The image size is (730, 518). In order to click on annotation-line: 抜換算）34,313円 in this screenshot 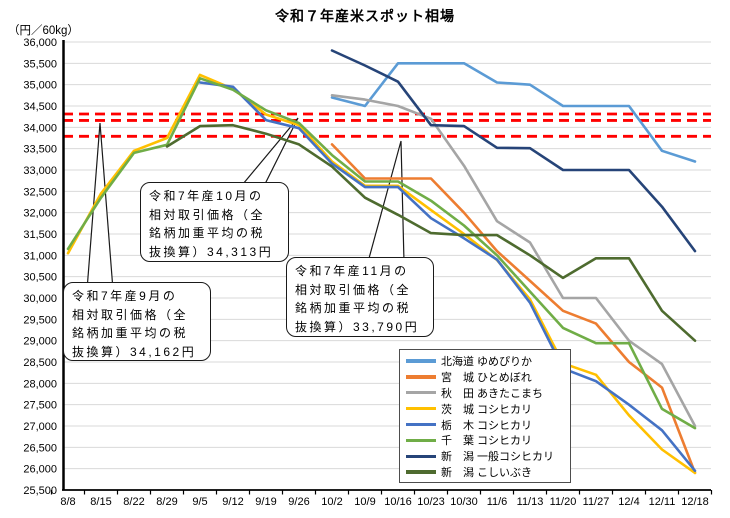, I will do `click(211, 251)`.